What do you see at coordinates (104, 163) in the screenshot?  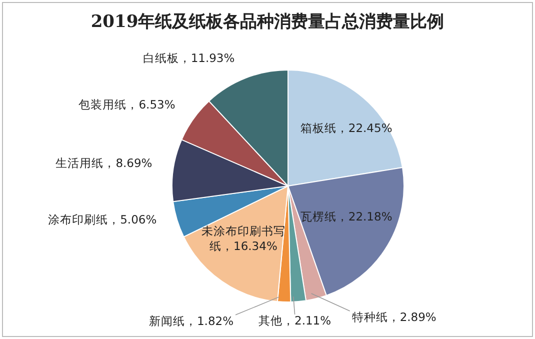 I see `slice-label: 生活用纸，8.69%` at bounding box center [104, 163].